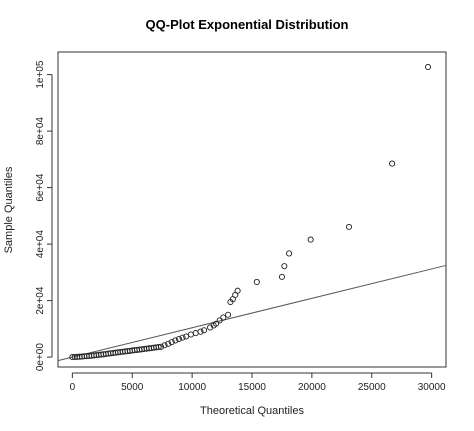  I want to click on y-tick-label: 1e+05, so click(40, 74).